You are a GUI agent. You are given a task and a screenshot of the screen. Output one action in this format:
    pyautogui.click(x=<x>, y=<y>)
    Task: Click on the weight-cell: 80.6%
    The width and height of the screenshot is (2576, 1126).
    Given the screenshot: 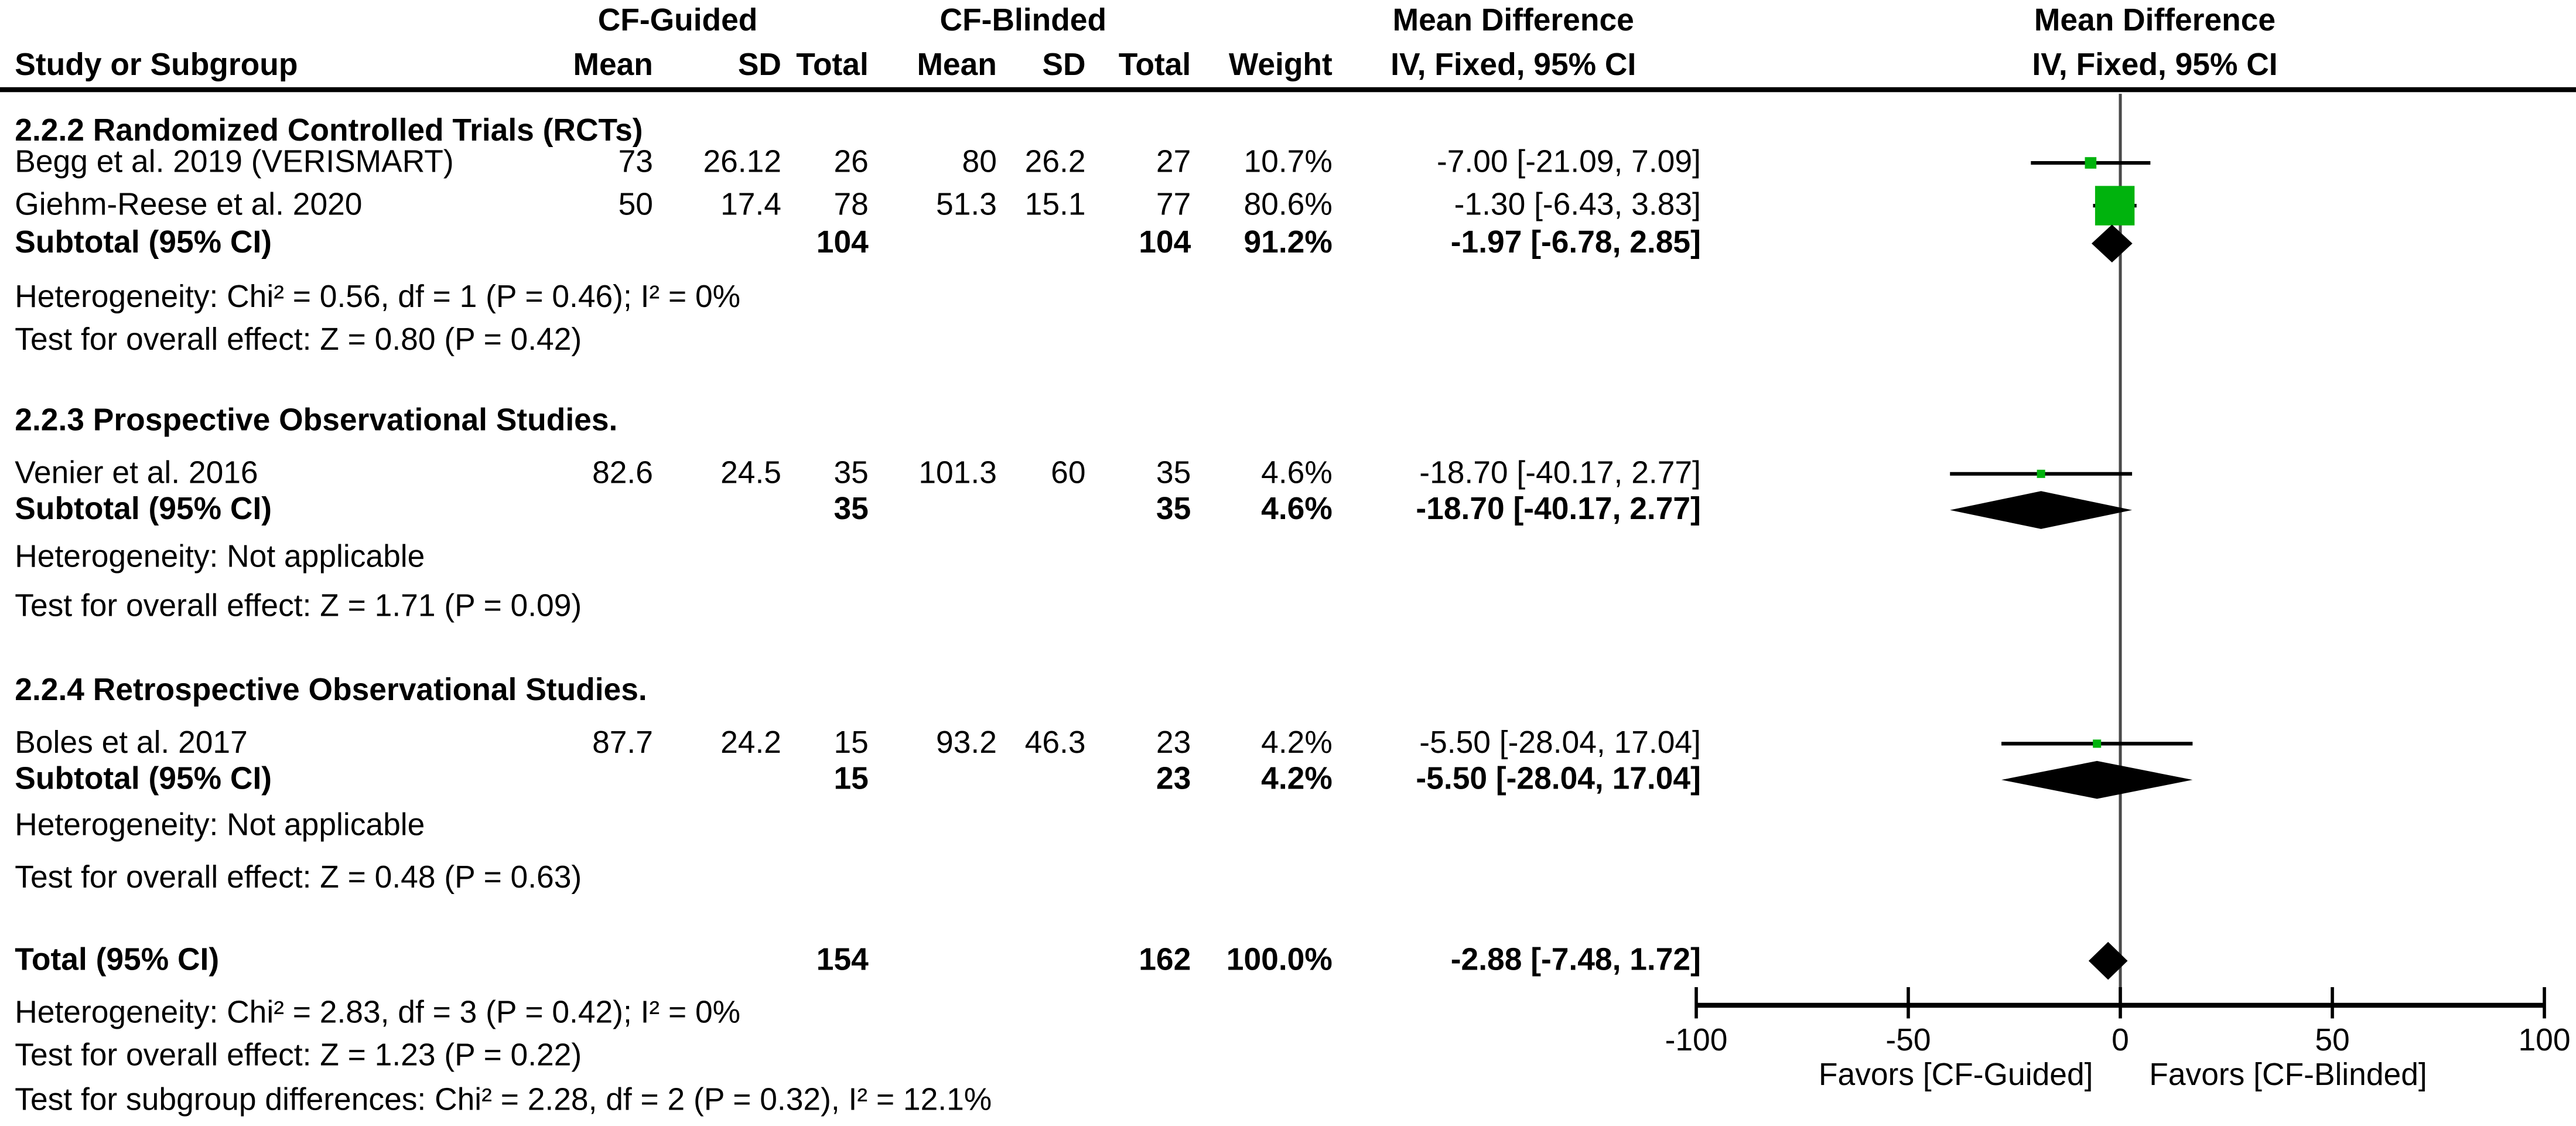 What is the action you would take?
    pyautogui.click(x=1288, y=206)
    